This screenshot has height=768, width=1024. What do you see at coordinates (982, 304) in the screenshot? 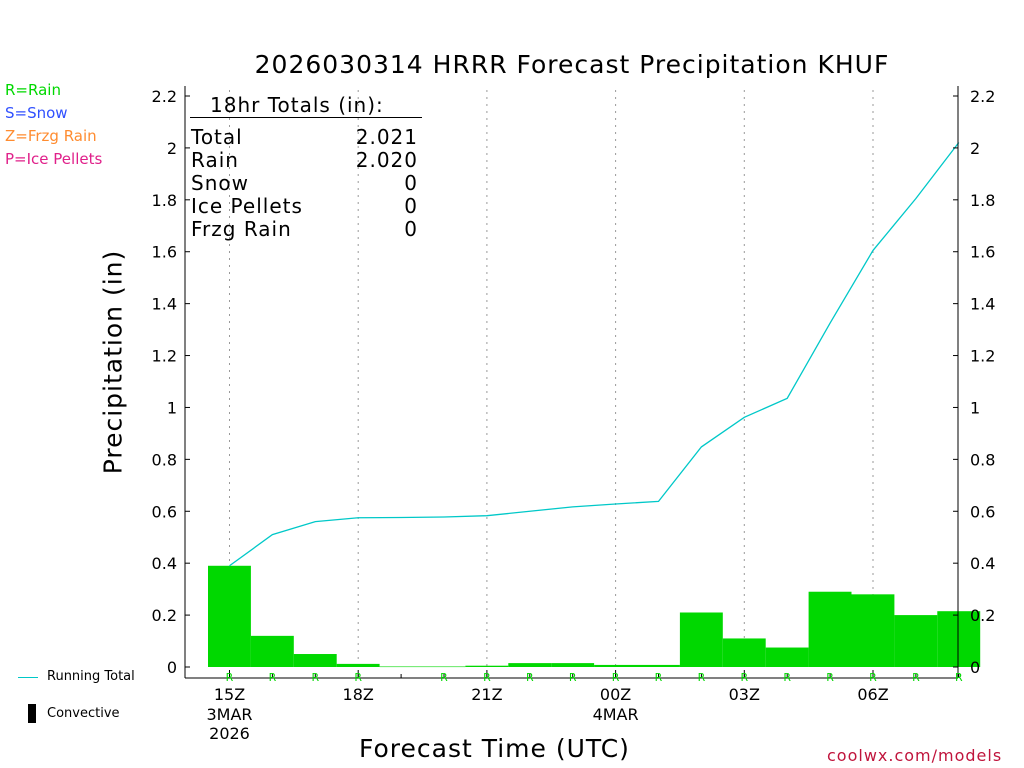
I see `y-tick-label-right: 1.4` at bounding box center [982, 304].